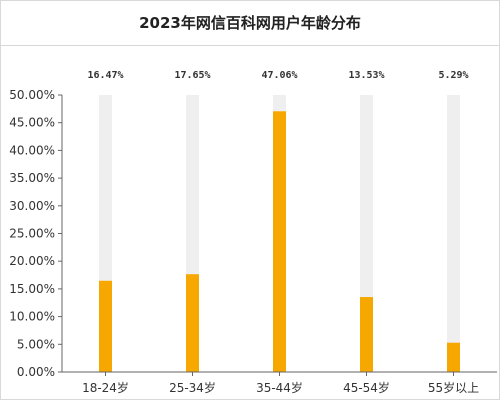 This screenshot has height=400, width=500. What do you see at coordinates (192, 75) in the screenshot?
I see `data-label: 17.65%` at bounding box center [192, 75].